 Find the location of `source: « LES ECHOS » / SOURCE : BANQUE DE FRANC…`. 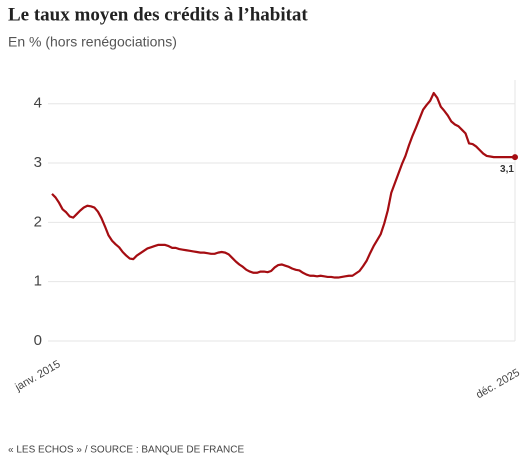

source: « LES ECHOS » / SOURCE : BANQUE DE FRANC… is located at coordinates (126, 450).